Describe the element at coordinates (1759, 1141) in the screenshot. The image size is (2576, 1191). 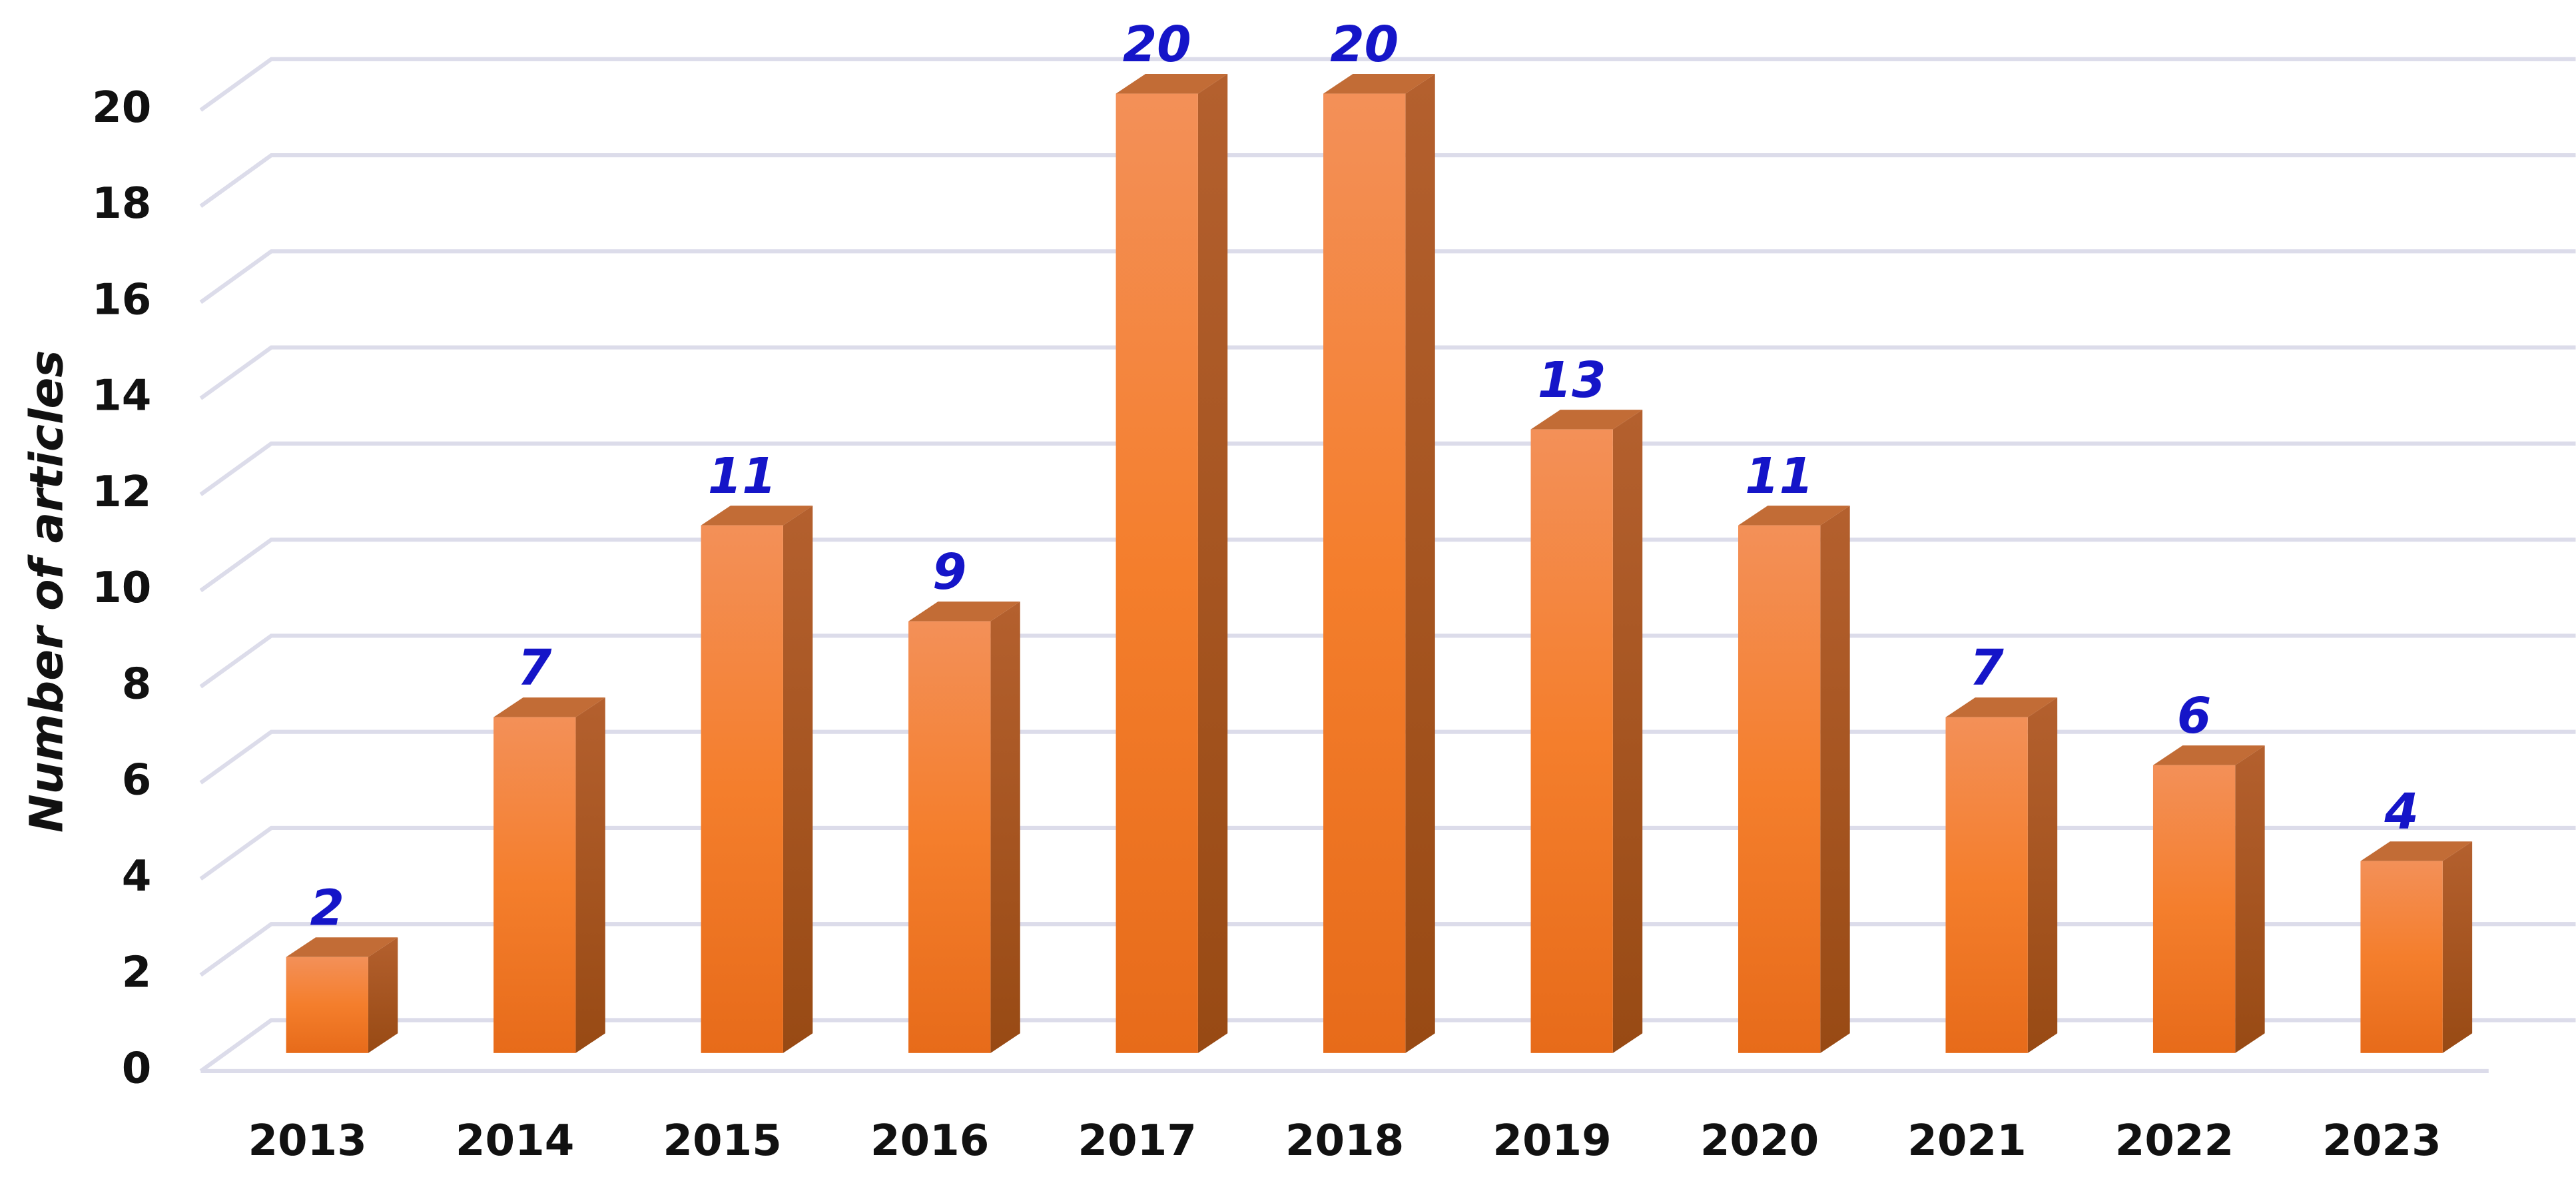
I see `x-tick-label: 2020` at that location.